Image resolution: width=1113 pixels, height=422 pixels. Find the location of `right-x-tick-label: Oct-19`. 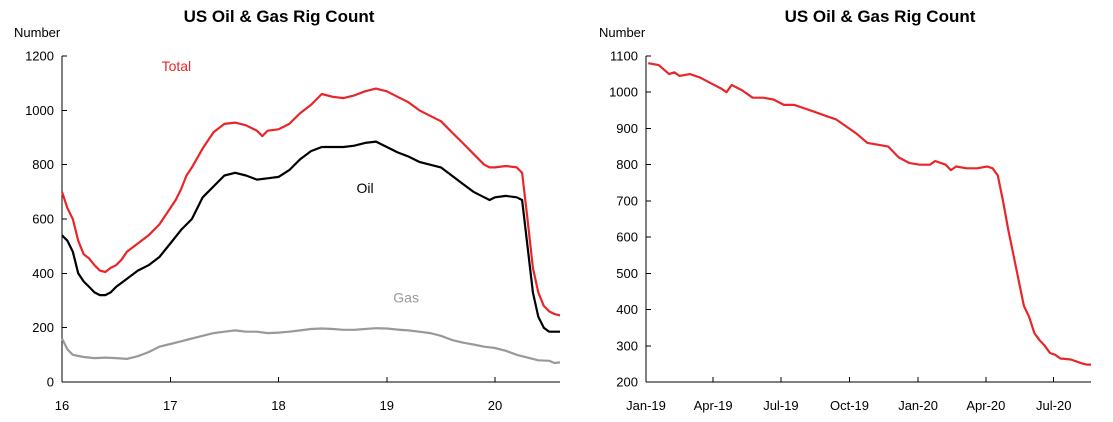

right-x-tick-label: Oct-19 is located at coordinates (849, 405).